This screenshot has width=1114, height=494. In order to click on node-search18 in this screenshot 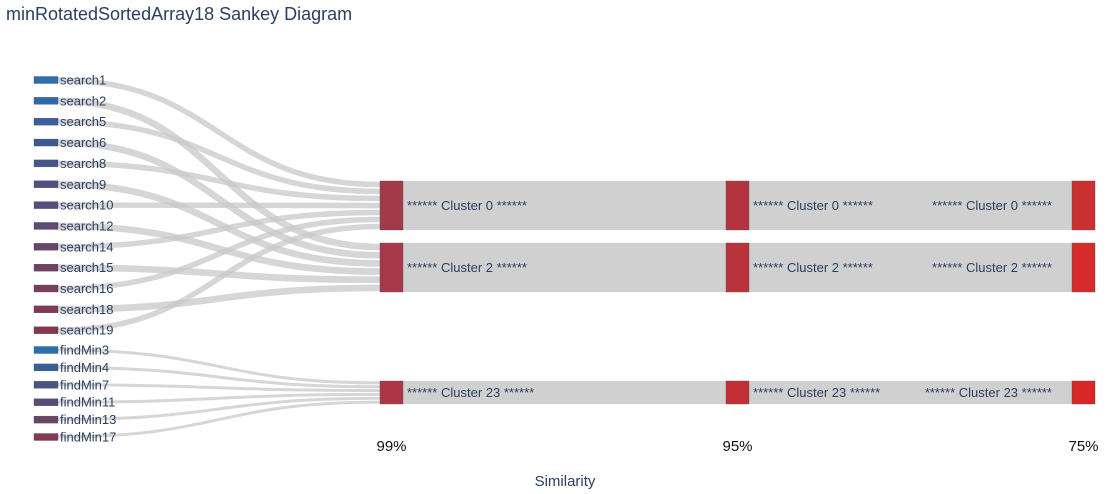, I will do `click(46, 309)`.